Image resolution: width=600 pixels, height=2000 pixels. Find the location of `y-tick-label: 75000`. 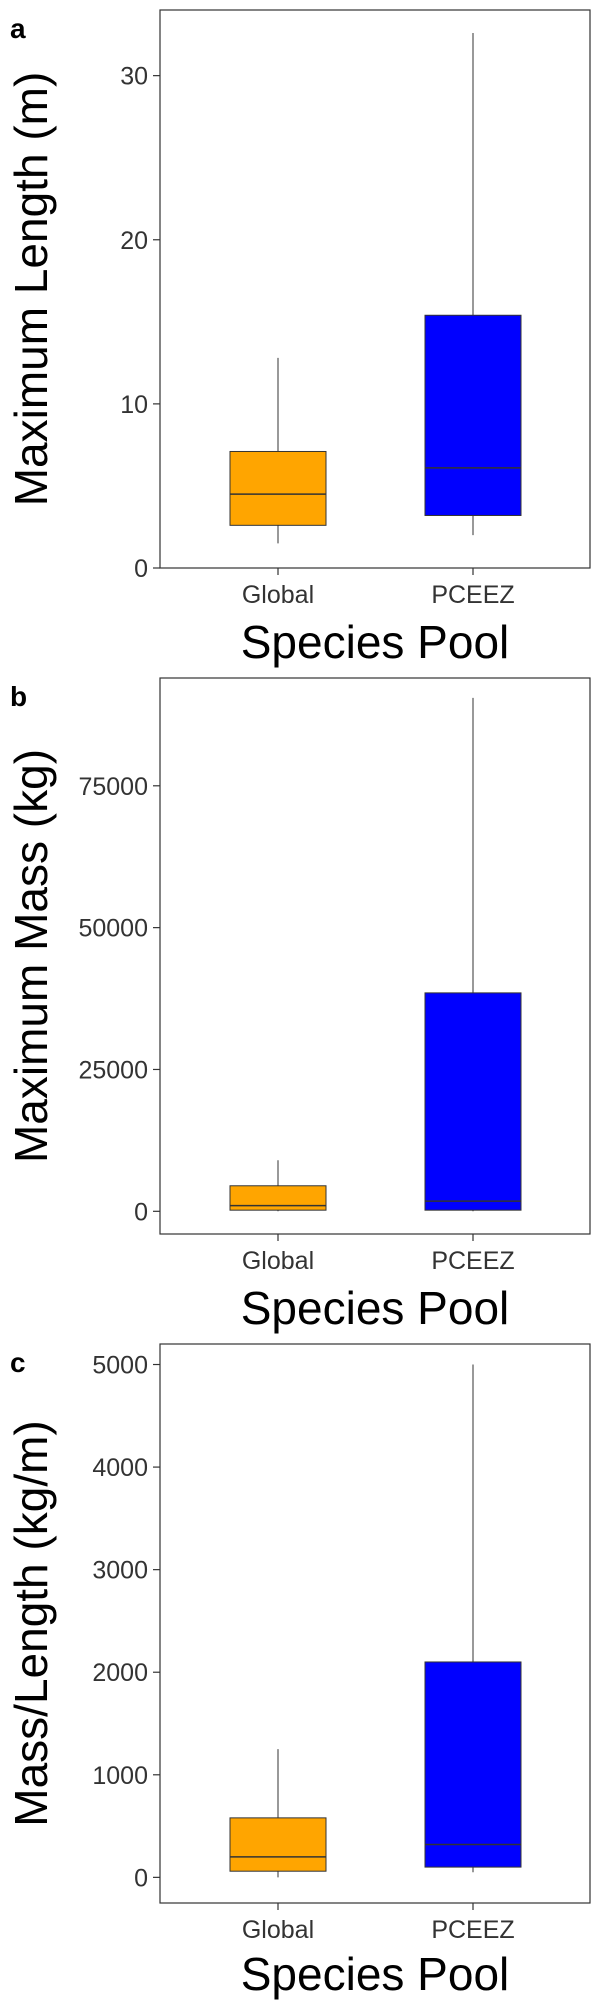

y-tick-label: 75000 is located at coordinates (113, 787).